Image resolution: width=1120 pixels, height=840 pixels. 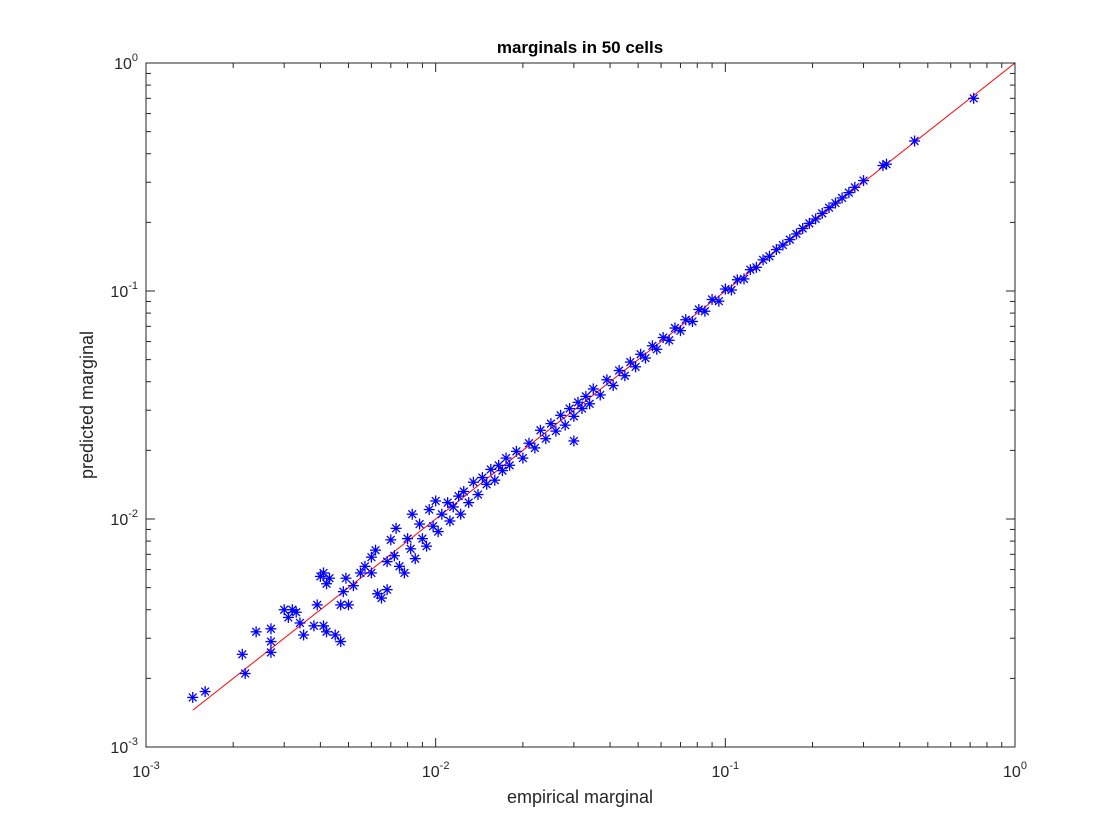 What do you see at coordinates (87, 405) in the screenshot?
I see `y-axis-label: predicted marginal` at bounding box center [87, 405].